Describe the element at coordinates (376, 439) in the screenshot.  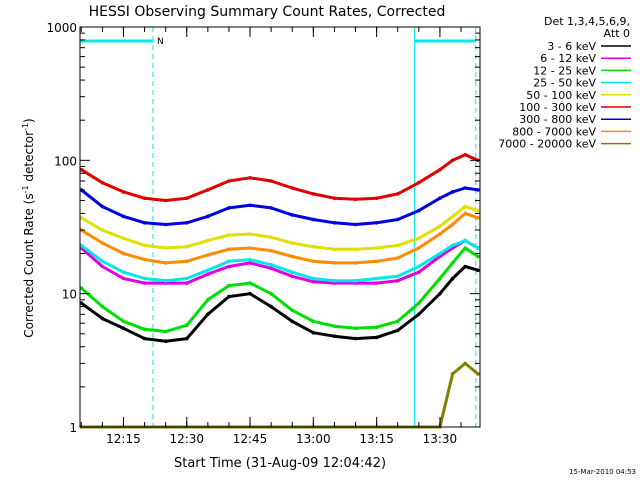
I see `x-tick-label: 13:15` at that location.